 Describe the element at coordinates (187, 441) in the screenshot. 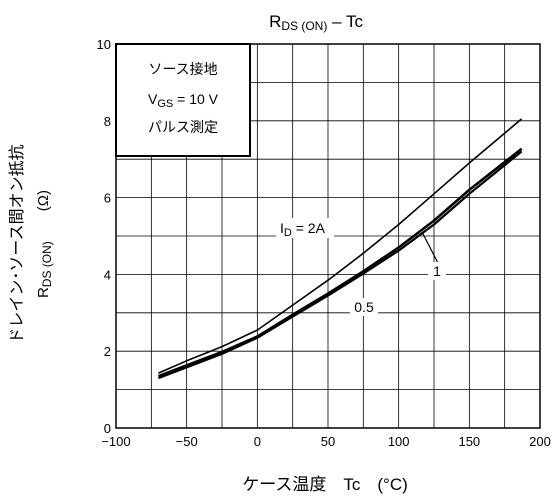

I see `x-tick-label: −50` at that location.